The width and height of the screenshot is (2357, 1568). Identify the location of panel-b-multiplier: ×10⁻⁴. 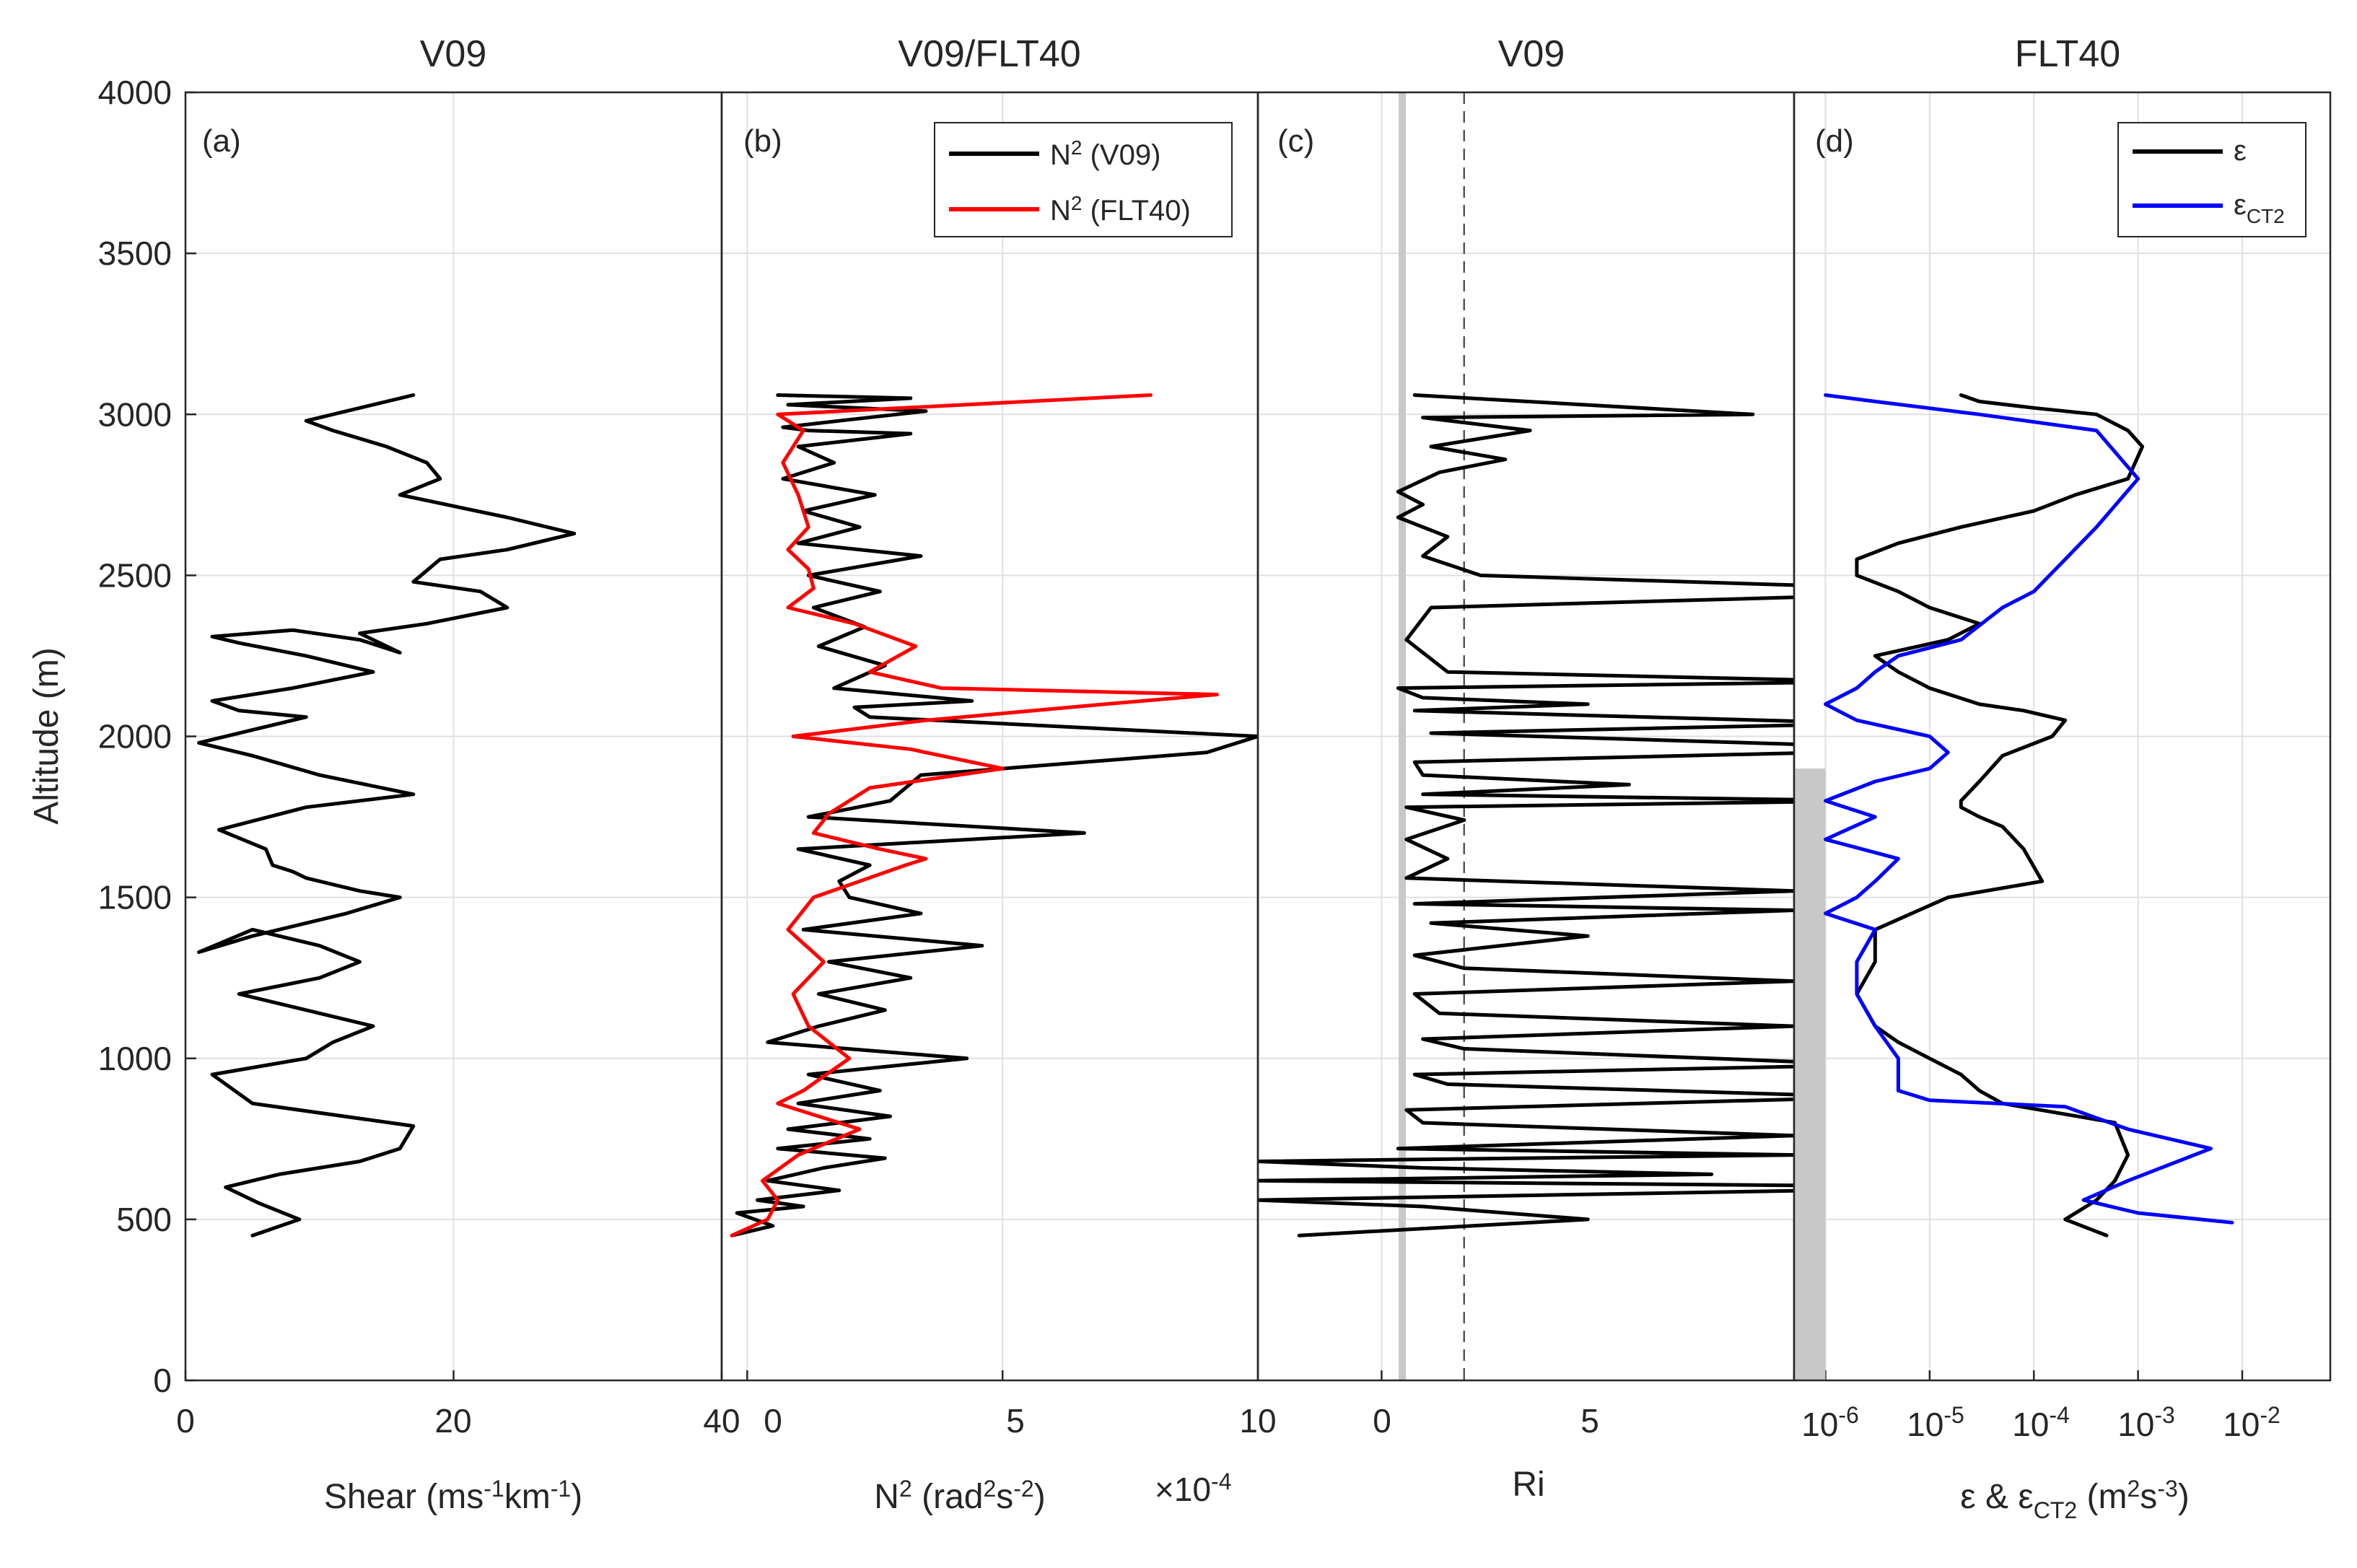
(1193, 1488).